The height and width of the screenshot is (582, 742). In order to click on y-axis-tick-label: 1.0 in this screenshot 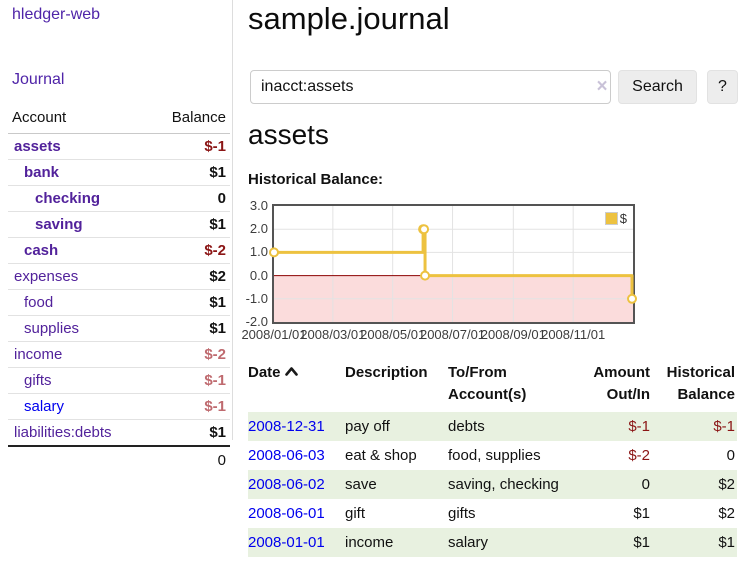, I will do `click(258, 252)`.